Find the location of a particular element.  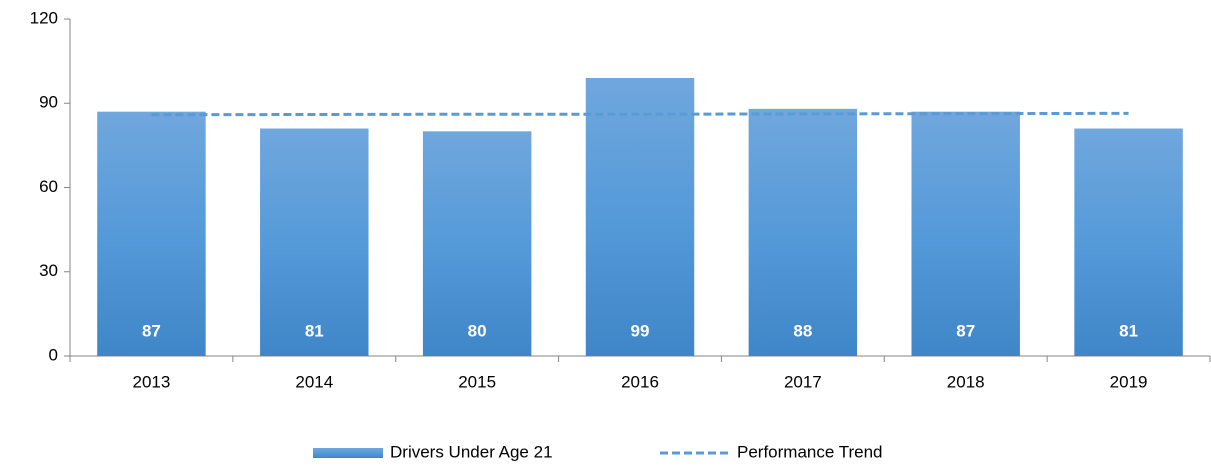

x-tick-label: 2019 is located at coordinates (1129, 381).